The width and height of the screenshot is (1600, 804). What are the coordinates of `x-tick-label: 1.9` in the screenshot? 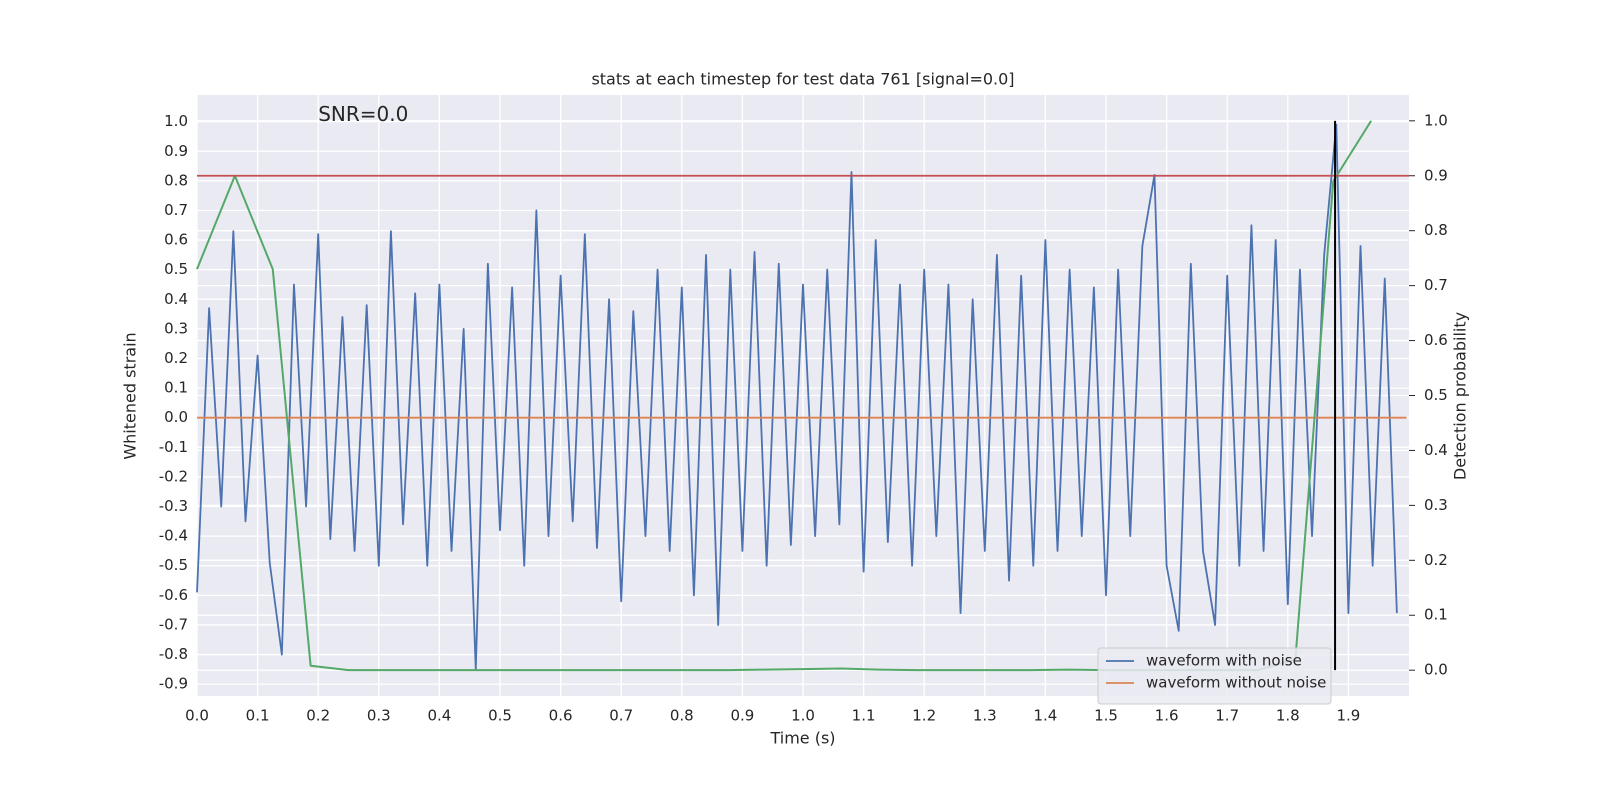 It's located at (1348, 716).